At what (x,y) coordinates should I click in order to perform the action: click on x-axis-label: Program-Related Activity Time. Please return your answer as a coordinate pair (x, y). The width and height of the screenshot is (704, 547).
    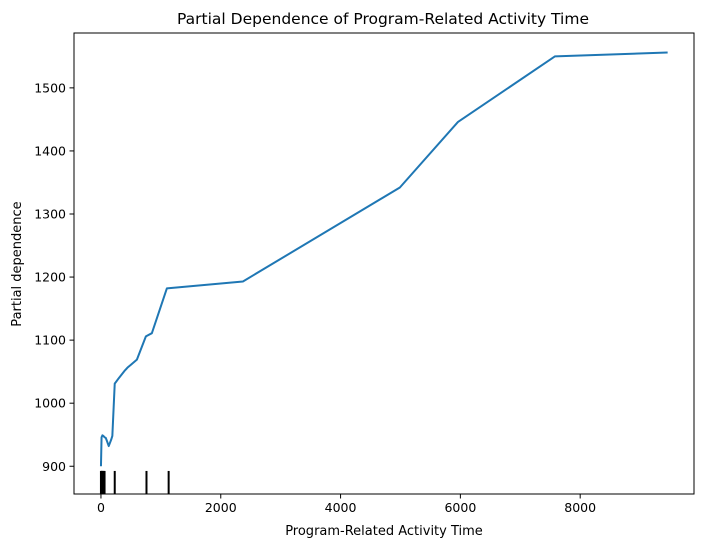
    Looking at the image, I should click on (384, 531).